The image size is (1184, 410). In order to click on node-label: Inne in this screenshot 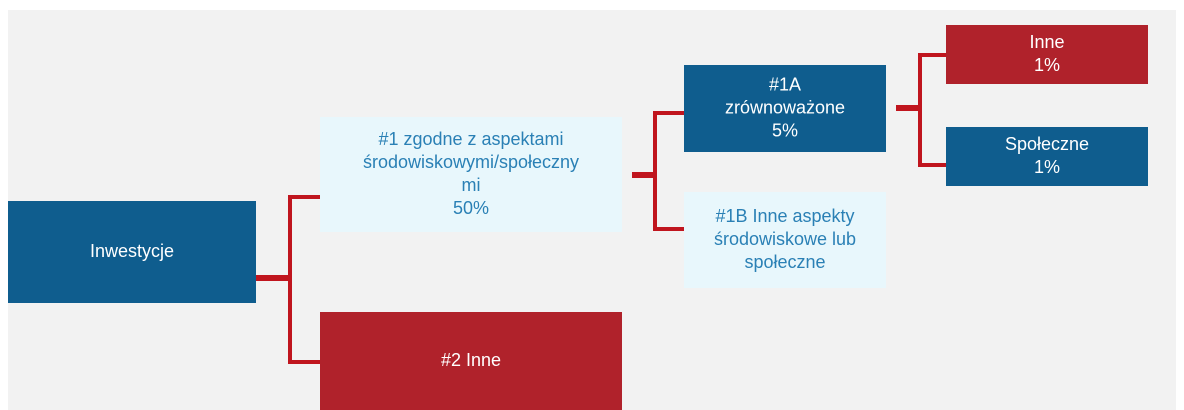, I will do `click(1046, 42)`.